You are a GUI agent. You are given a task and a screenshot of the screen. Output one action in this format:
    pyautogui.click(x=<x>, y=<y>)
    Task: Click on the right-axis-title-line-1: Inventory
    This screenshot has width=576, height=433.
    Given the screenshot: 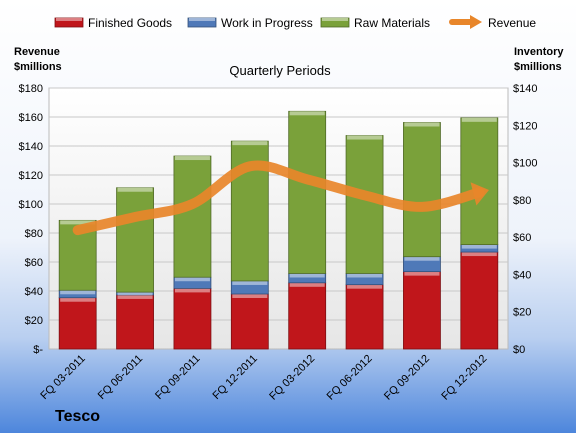 What is the action you would take?
    pyautogui.click(x=539, y=52)
    